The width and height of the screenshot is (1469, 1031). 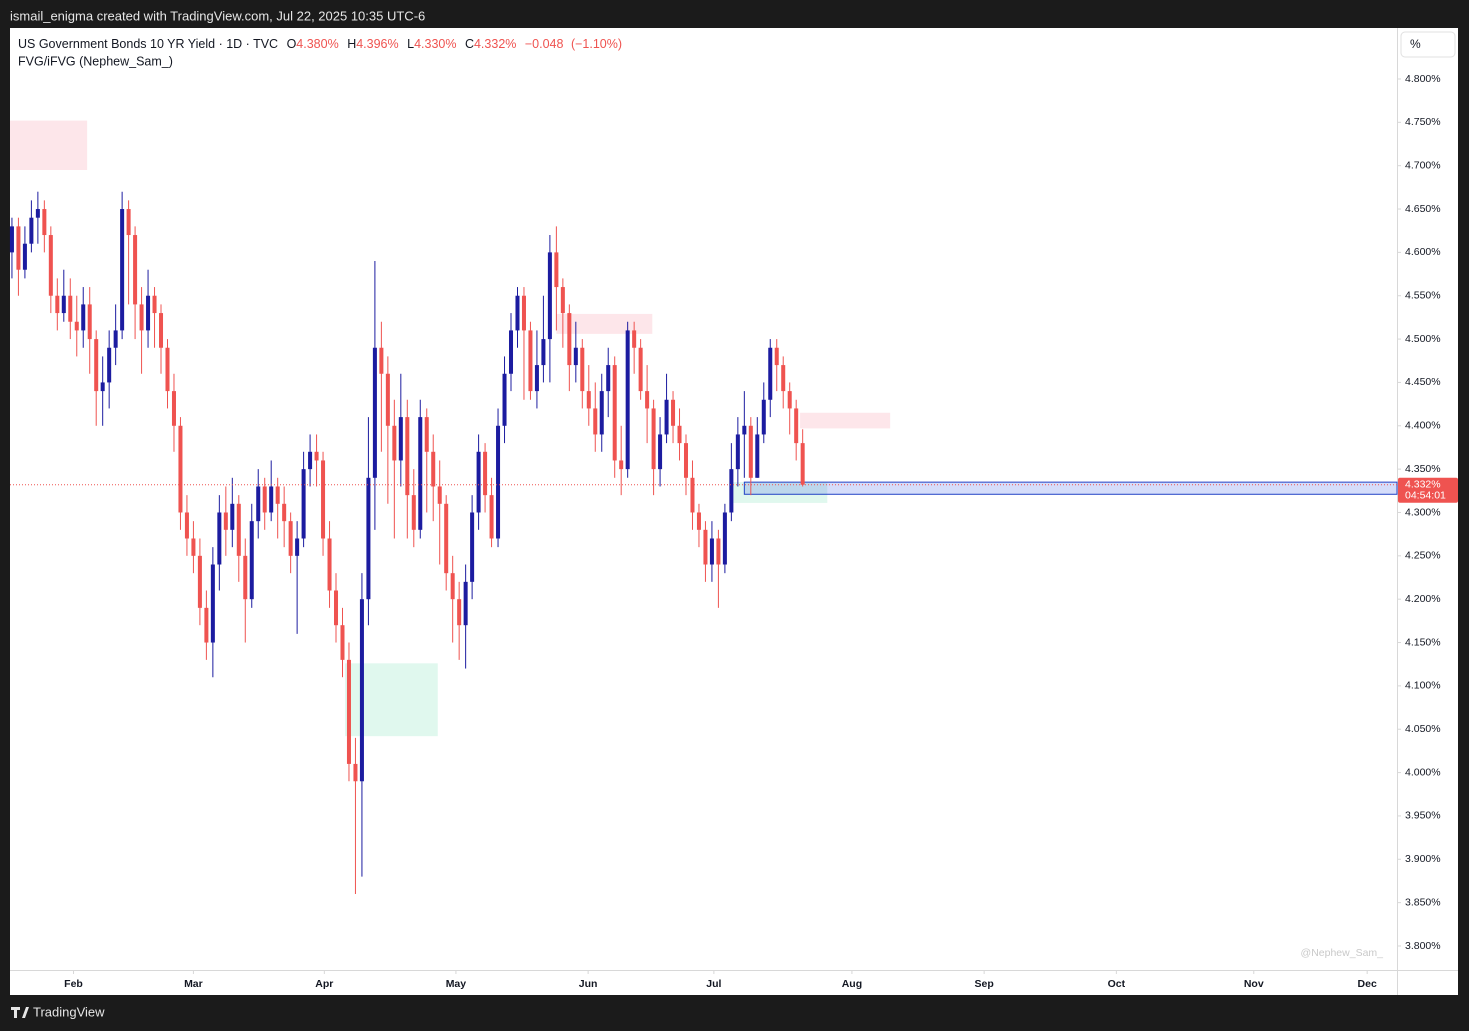 What do you see at coordinates (351, 44) in the screenshot?
I see `legend-key: H` at bounding box center [351, 44].